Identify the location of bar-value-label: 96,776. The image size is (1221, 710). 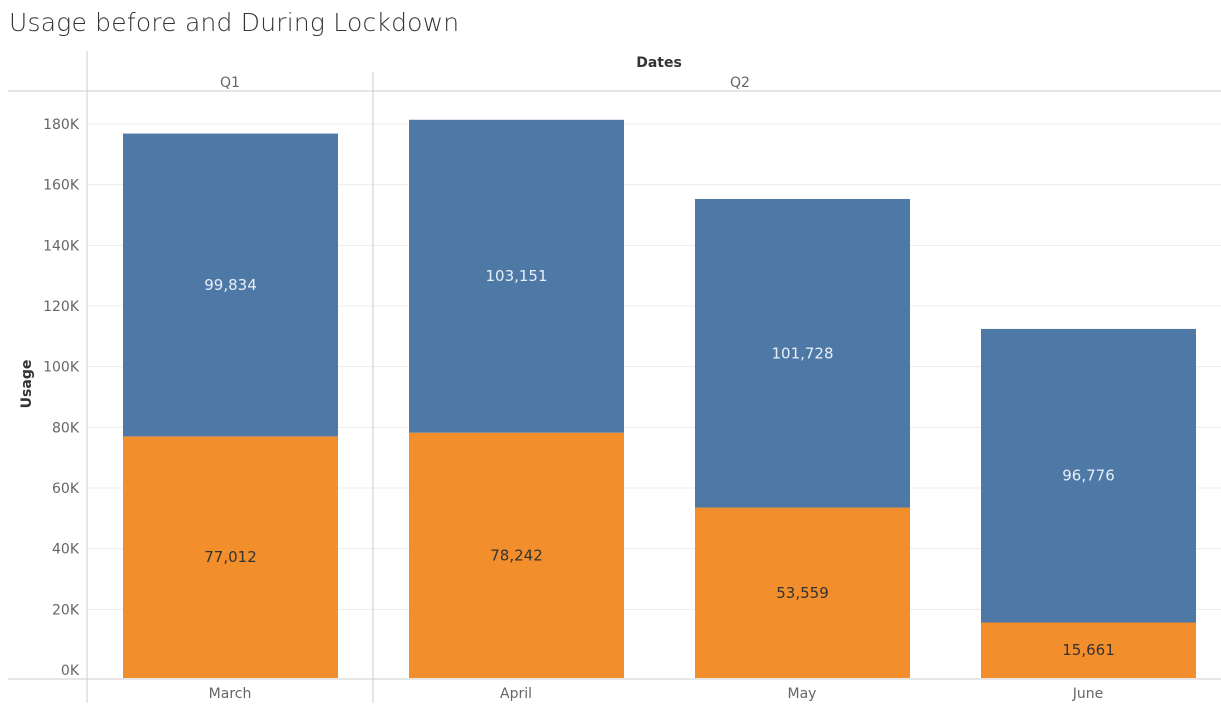
(1088, 476).